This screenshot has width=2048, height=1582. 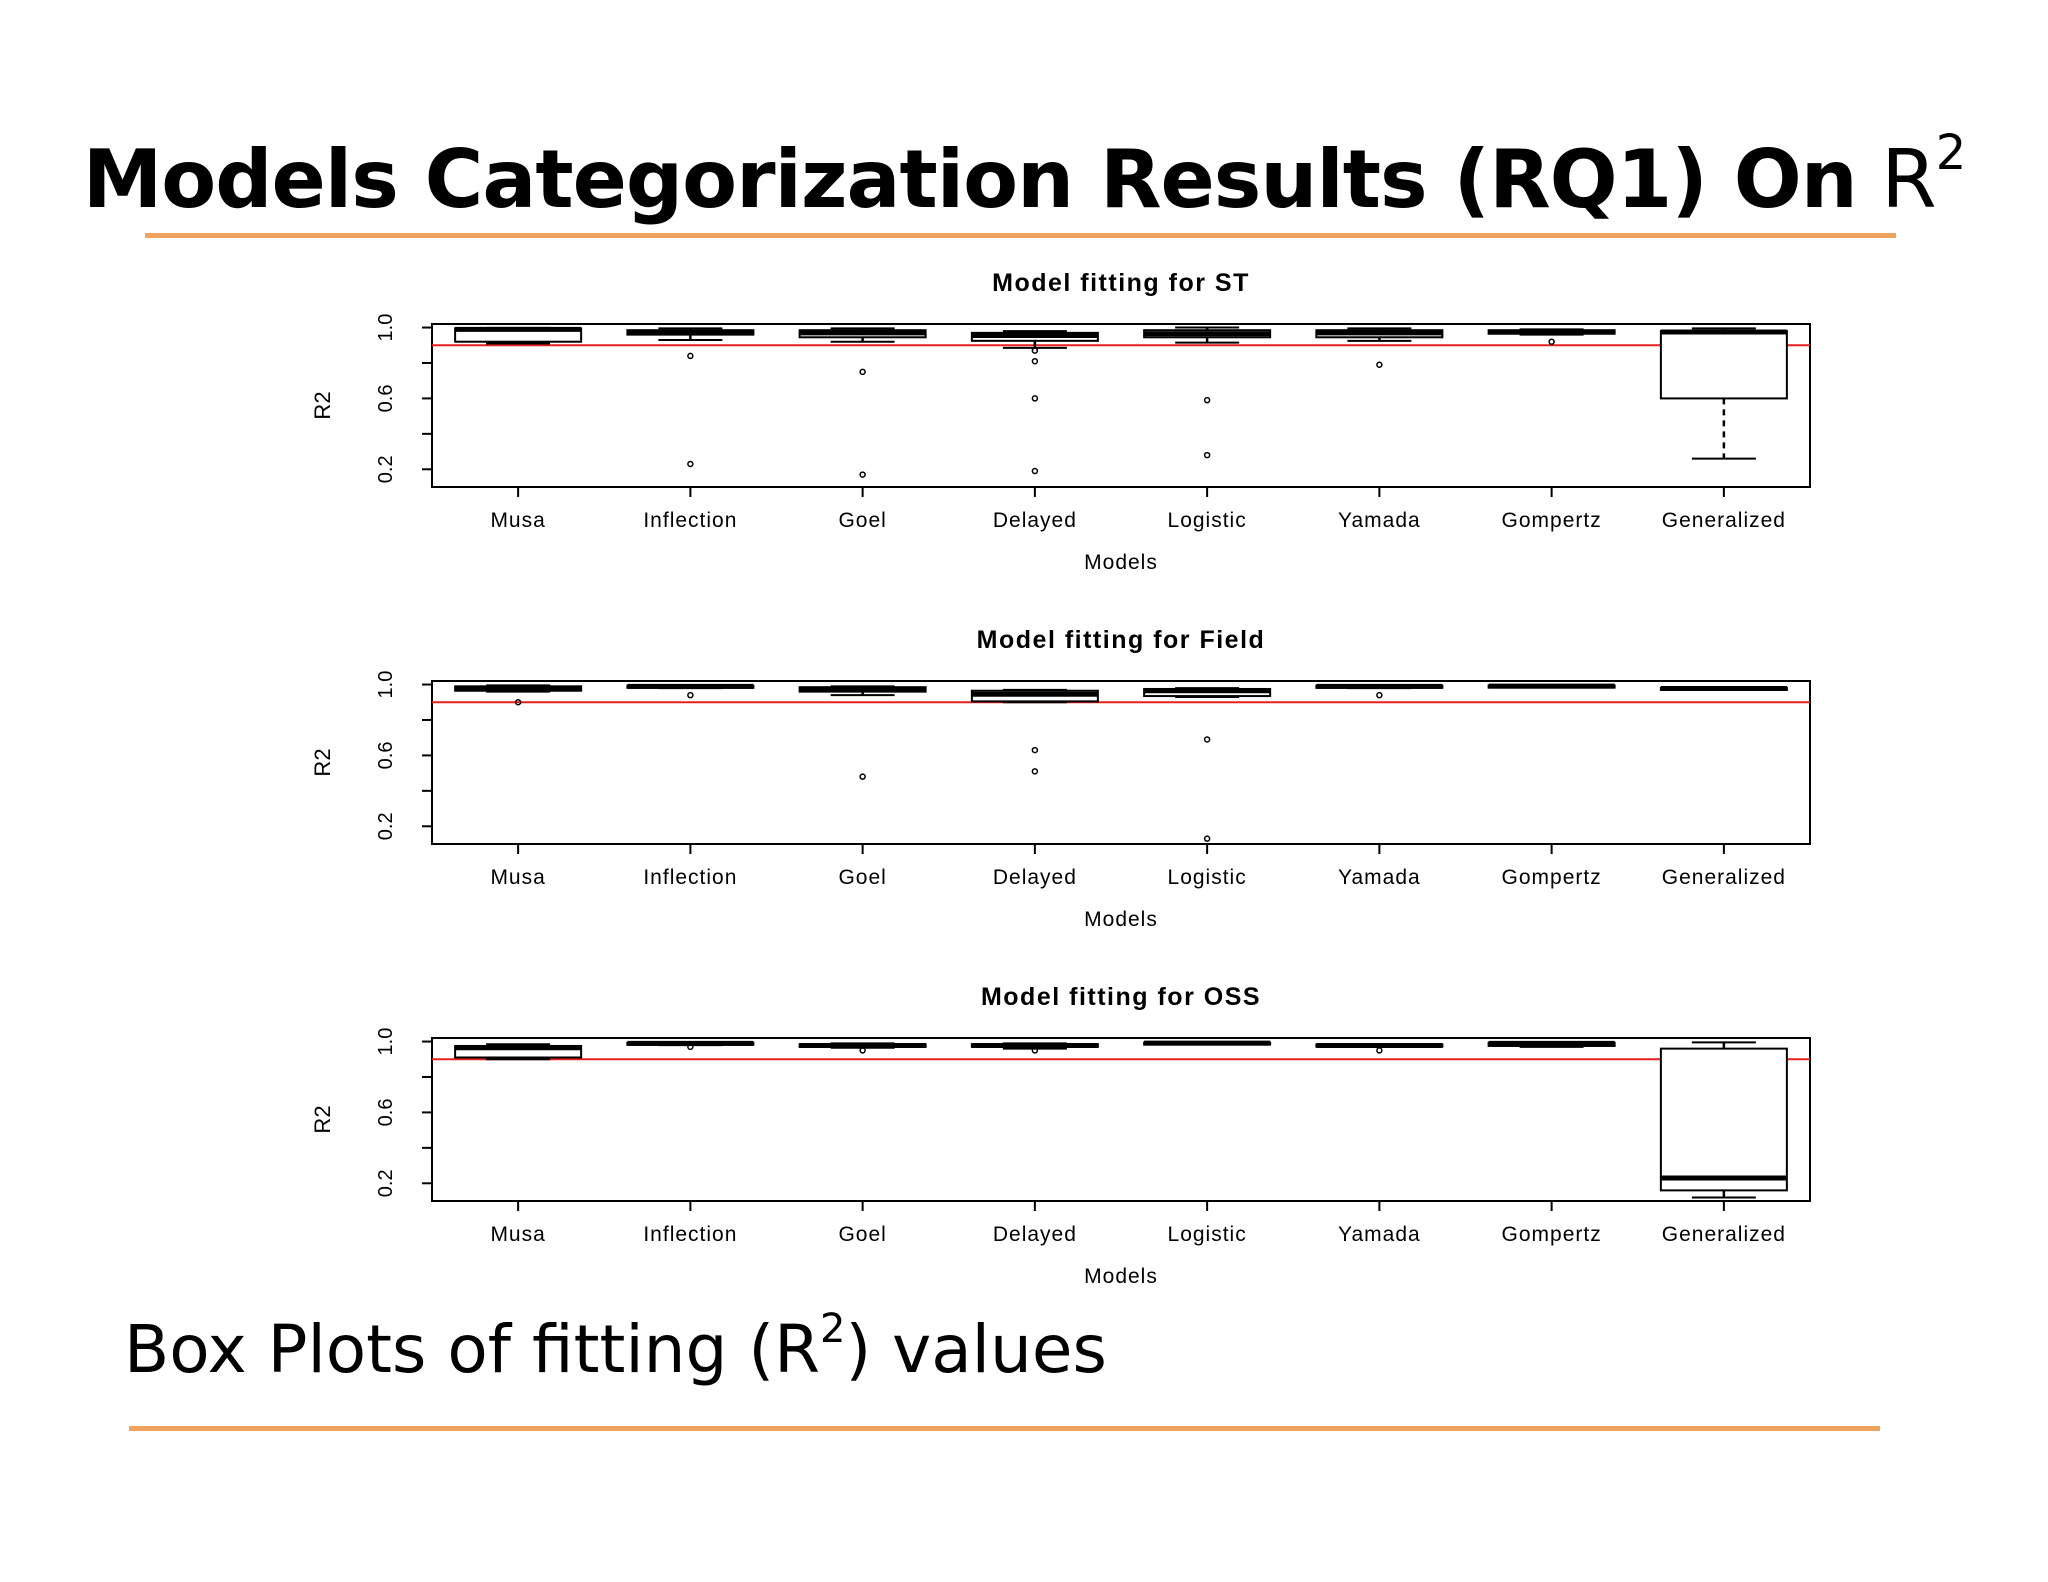 What do you see at coordinates (1121, 640) in the screenshot?
I see `chart-title: Model fitting for Field` at bounding box center [1121, 640].